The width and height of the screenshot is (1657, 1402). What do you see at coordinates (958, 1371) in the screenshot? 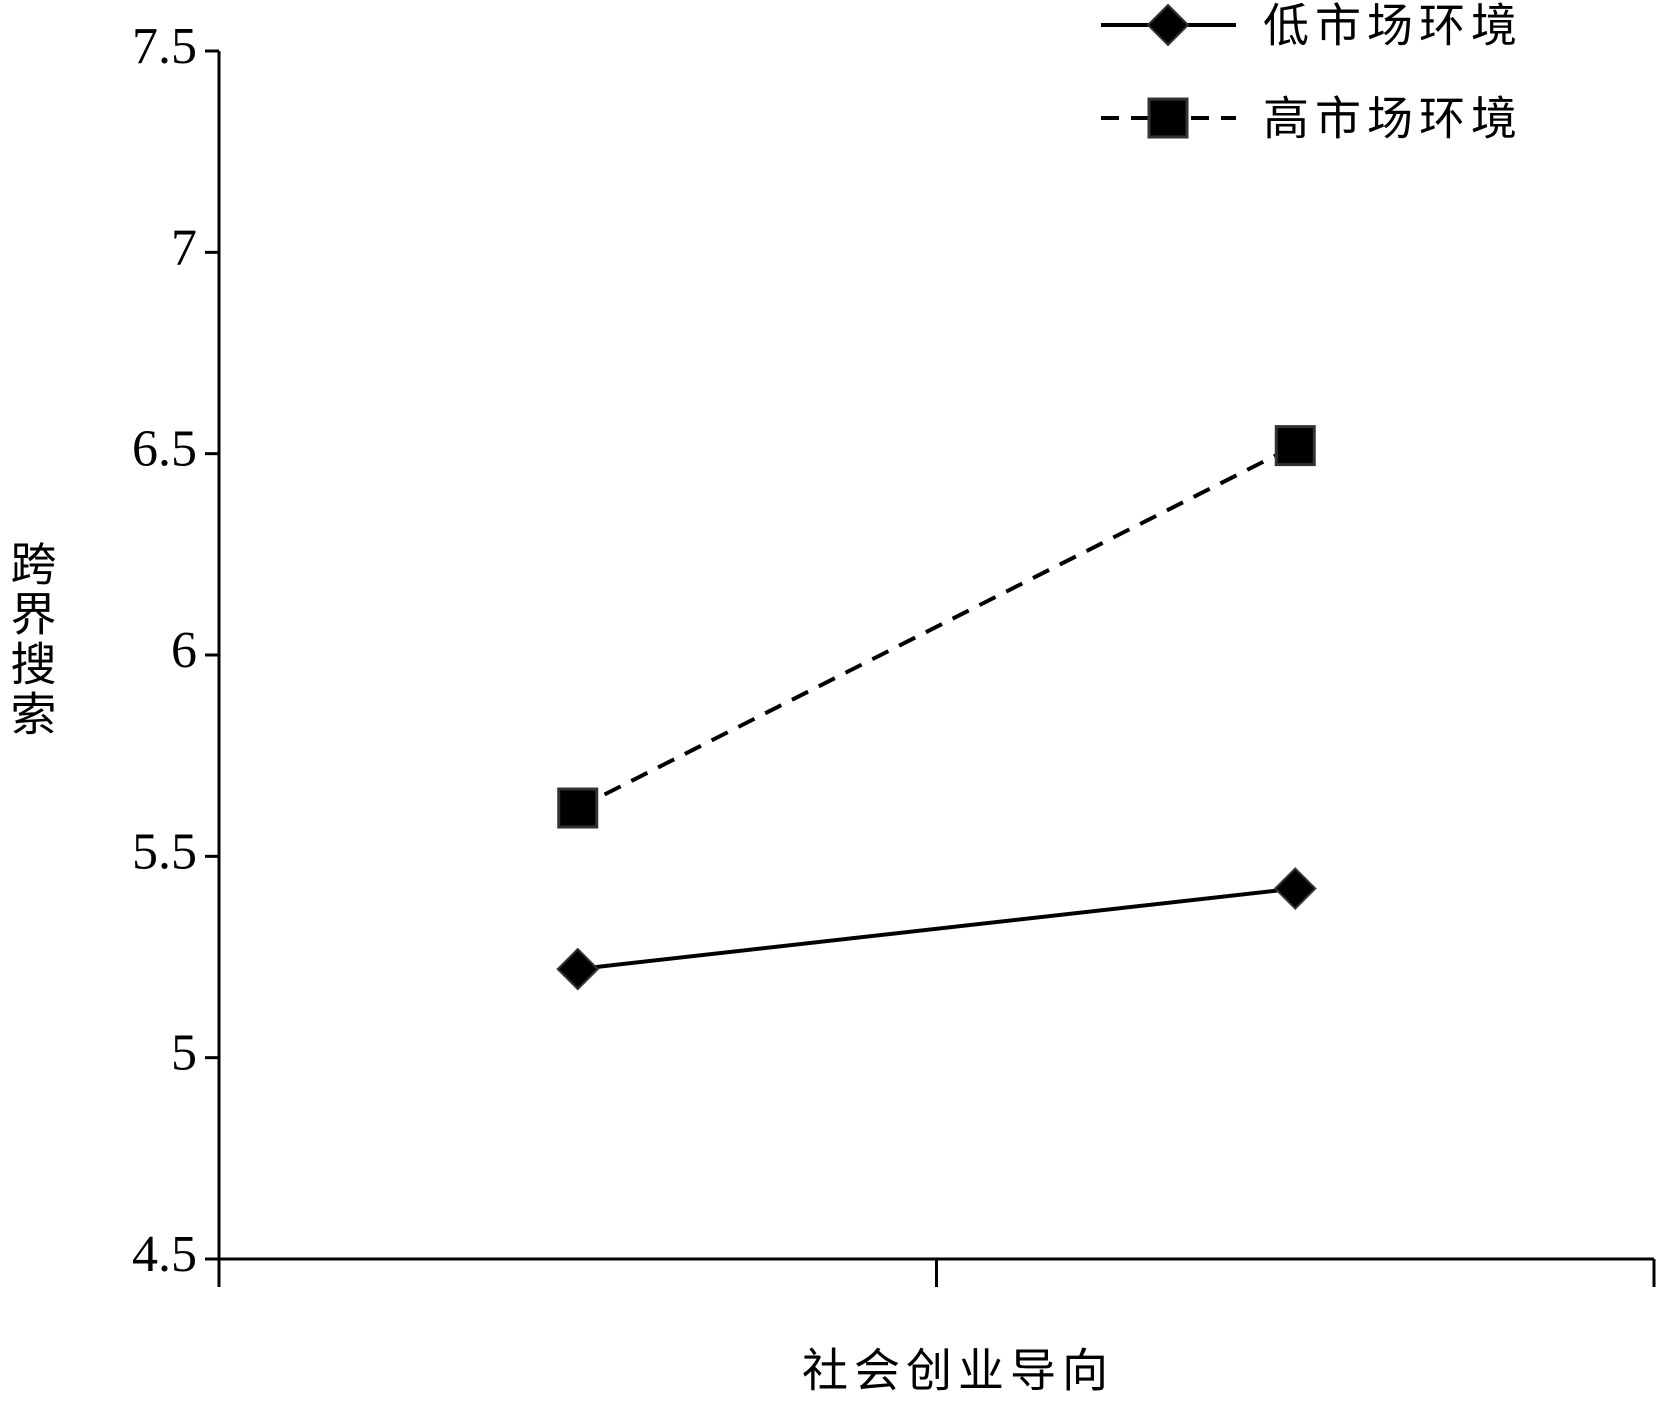
I see `x-axis-label: 社会创业导向` at bounding box center [958, 1371].